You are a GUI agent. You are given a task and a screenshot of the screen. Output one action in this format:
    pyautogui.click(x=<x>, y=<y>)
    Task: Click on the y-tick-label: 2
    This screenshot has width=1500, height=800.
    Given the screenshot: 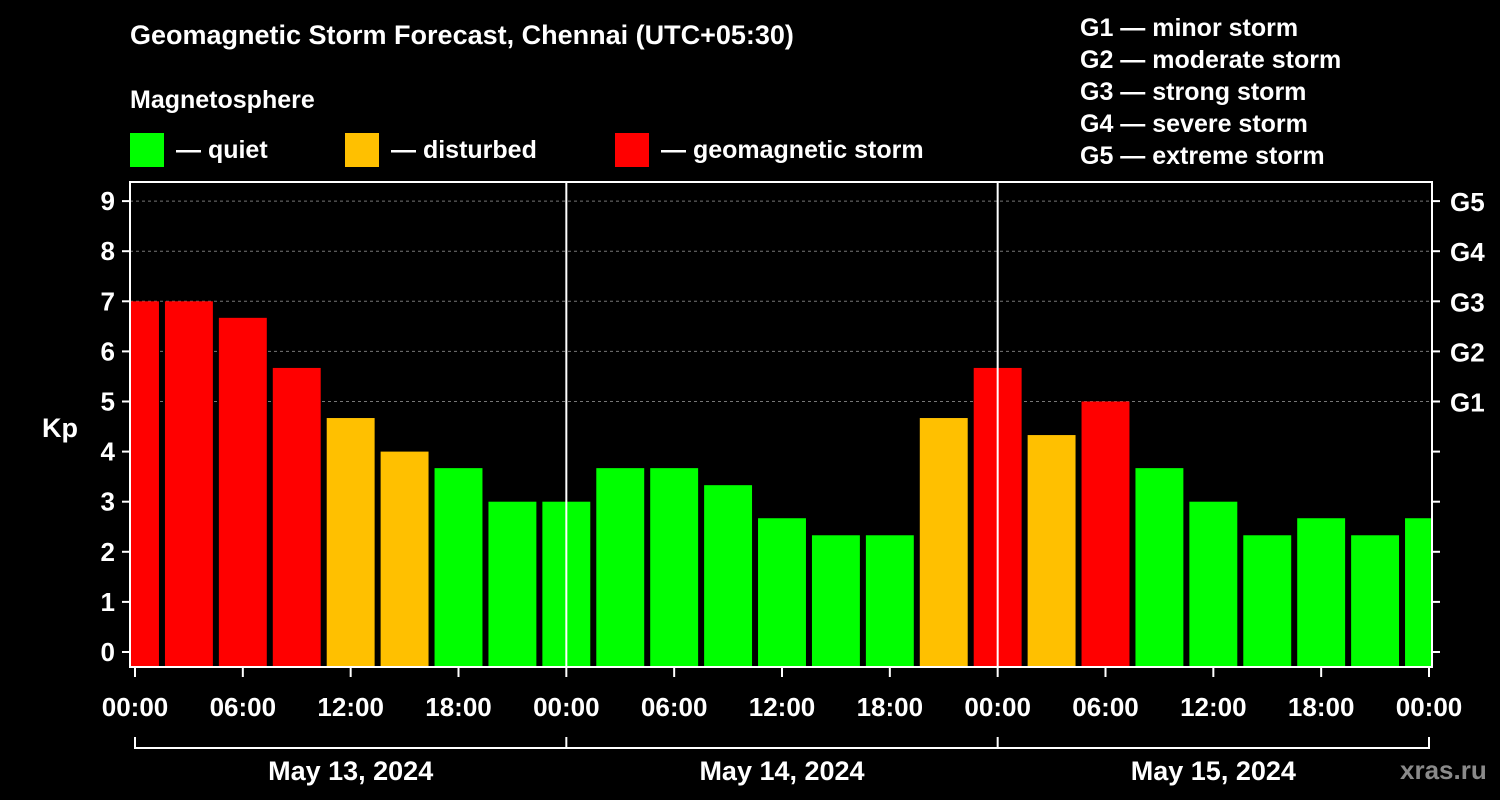 What is the action you would take?
    pyautogui.click(x=108, y=552)
    